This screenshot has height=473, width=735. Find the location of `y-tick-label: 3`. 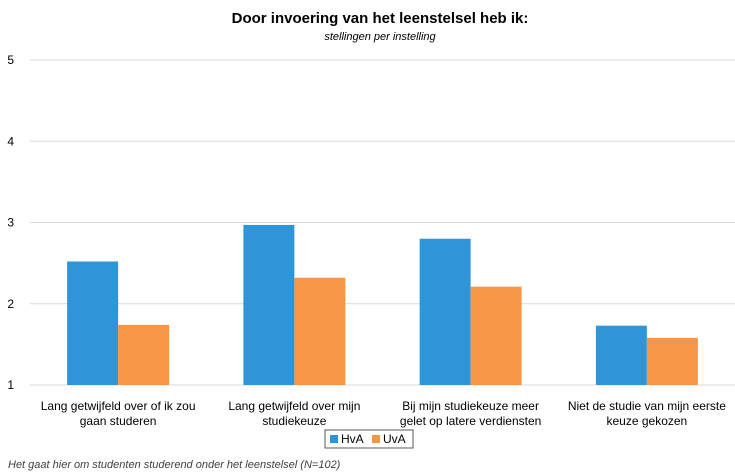

y-tick-label: 3 is located at coordinates (10, 223).